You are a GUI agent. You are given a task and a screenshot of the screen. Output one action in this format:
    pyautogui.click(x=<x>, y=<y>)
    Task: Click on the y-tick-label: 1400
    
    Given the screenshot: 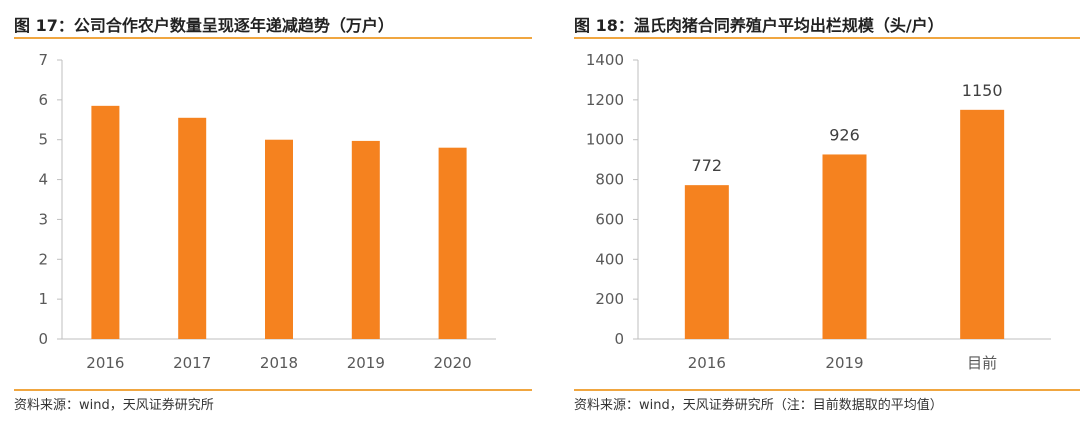 What is the action you would take?
    pyautogui.click(x=605, y=60)
    